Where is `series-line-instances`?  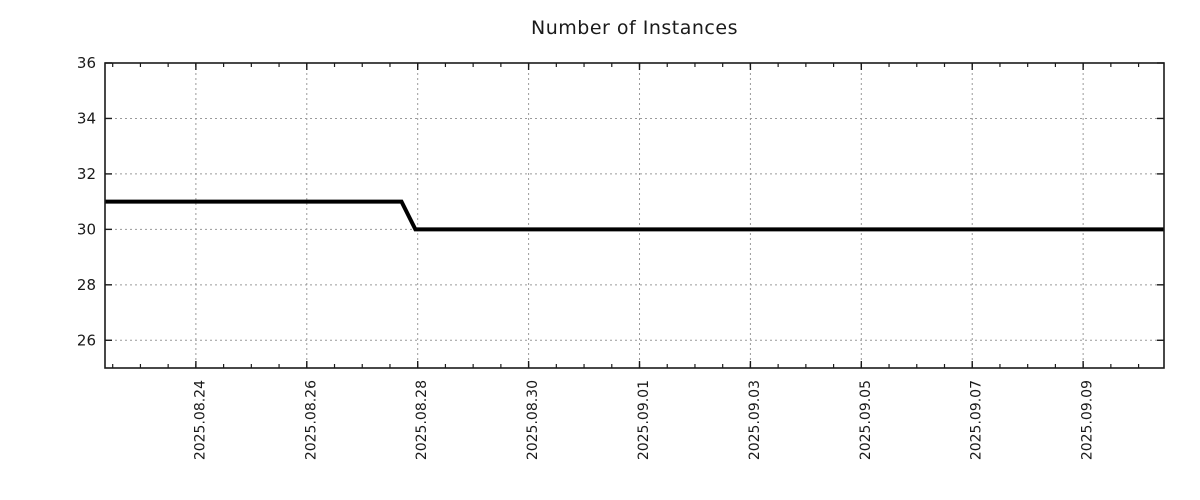 series-line-instances is located at coordinates (634, 215).